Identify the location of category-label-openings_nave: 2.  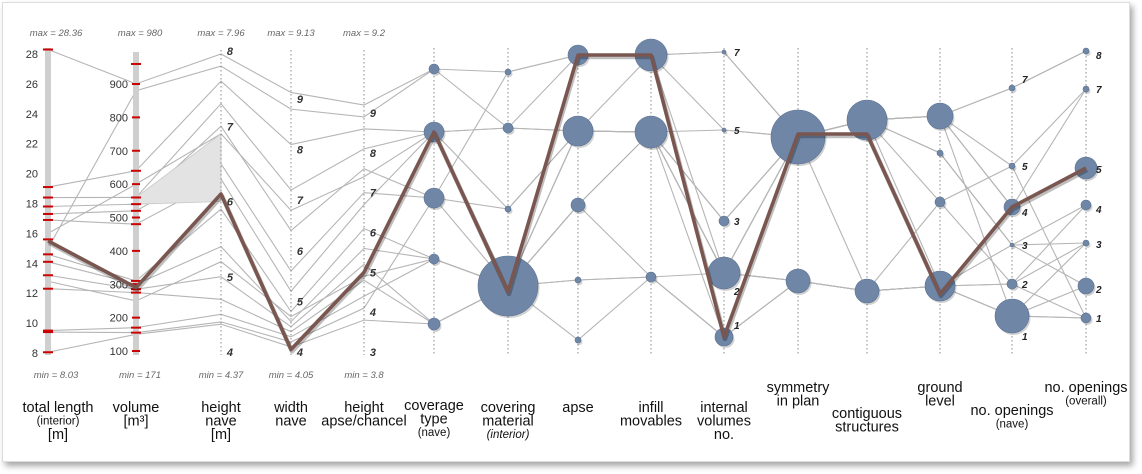
(1024, 285).